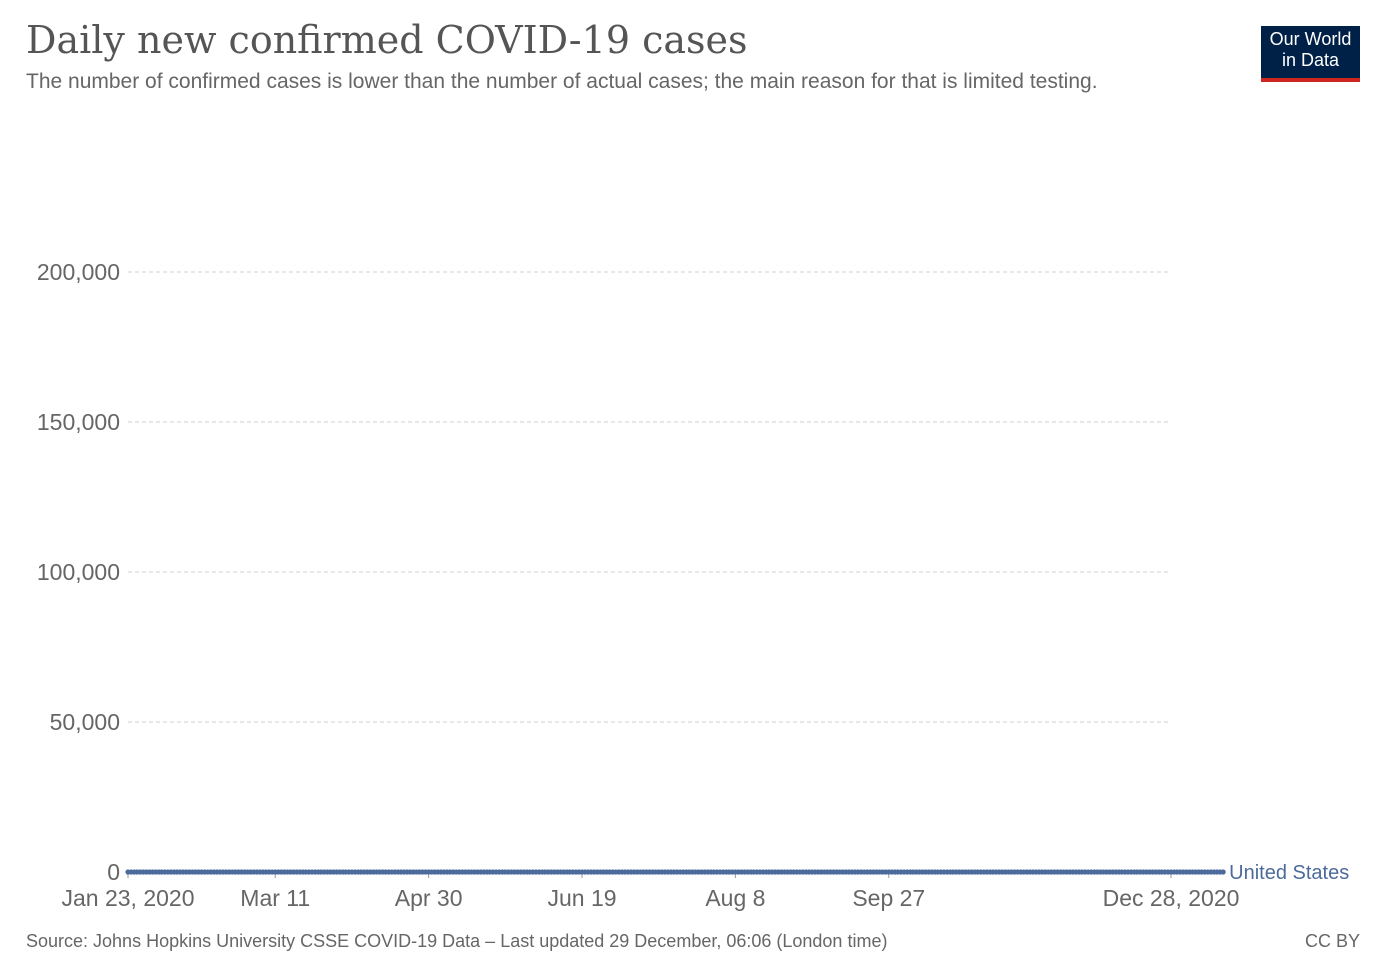  I want to click on y-tick-label: 150,000, so click(78, 422).